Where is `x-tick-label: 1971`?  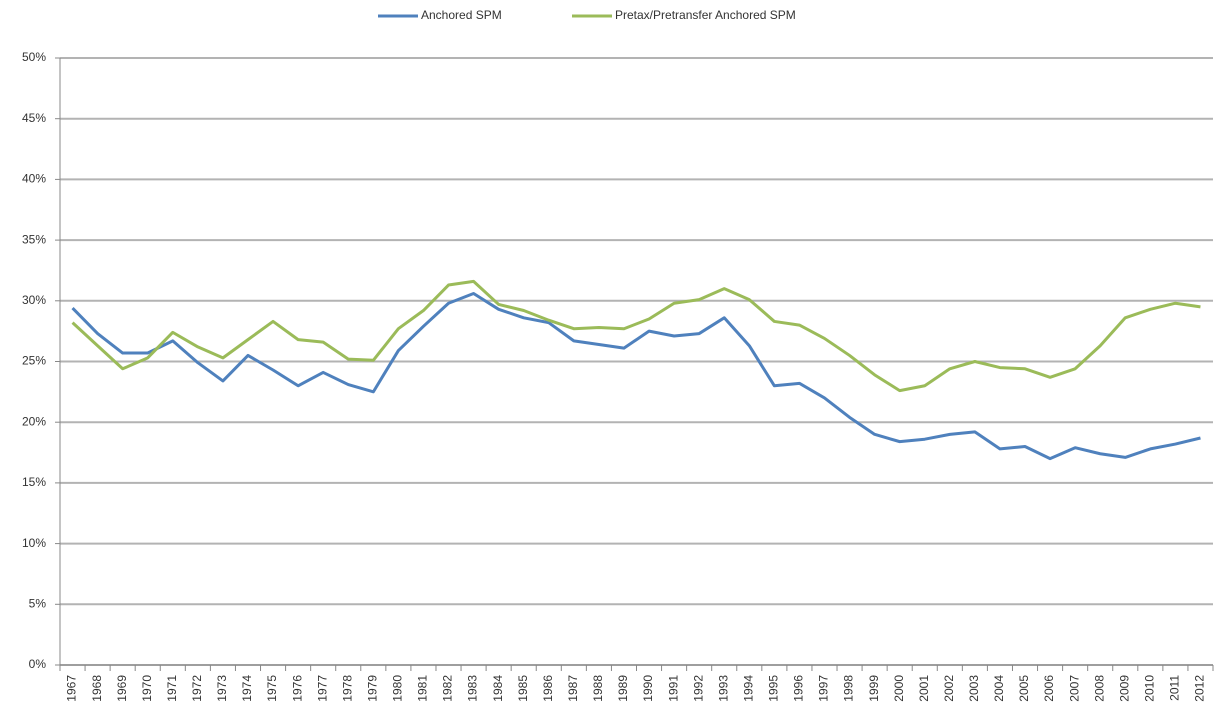 x-tick-label: 1971 is located at coordinates (172, 688).